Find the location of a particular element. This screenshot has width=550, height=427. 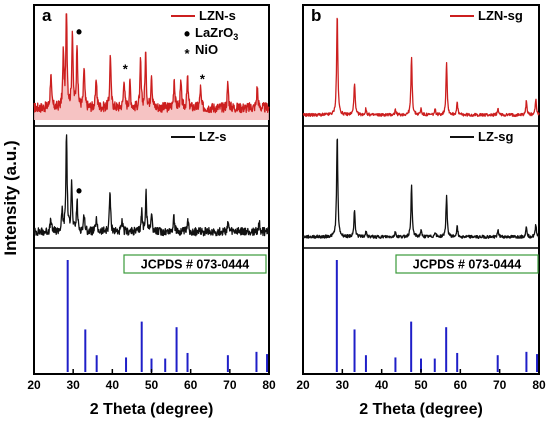

panel-label: a is located at coordinates (47, 15).